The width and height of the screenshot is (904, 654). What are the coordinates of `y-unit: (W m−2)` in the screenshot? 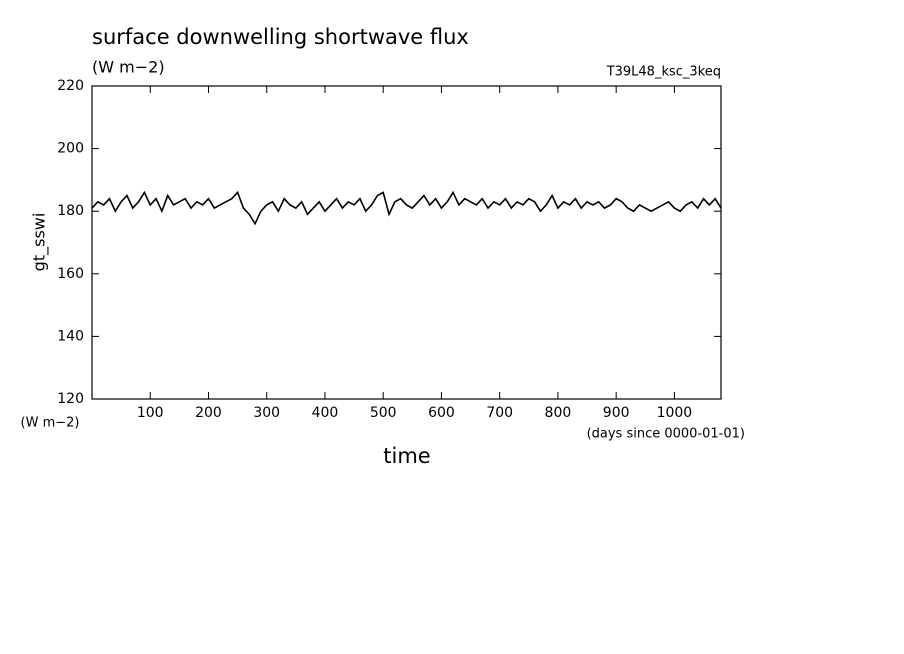 It's located at (50, 423).